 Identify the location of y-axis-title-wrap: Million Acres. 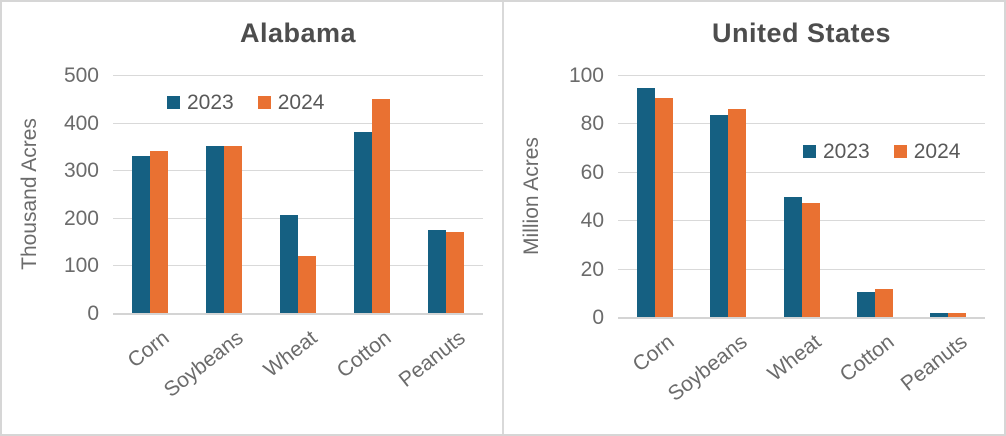
(532, 196).